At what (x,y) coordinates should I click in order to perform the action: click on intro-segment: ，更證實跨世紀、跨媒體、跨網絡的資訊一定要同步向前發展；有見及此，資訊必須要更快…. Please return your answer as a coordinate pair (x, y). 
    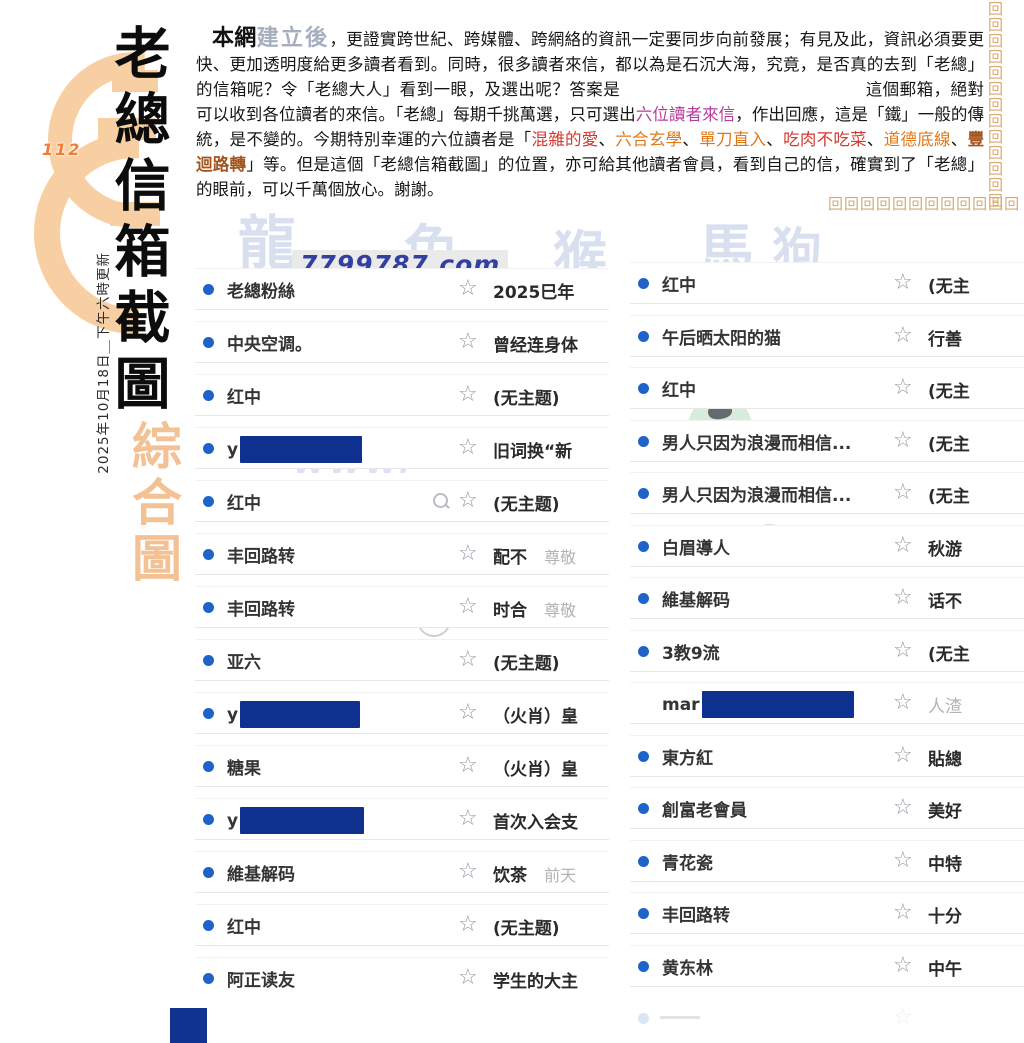
    Looking at the image, I should click on (590, 64).